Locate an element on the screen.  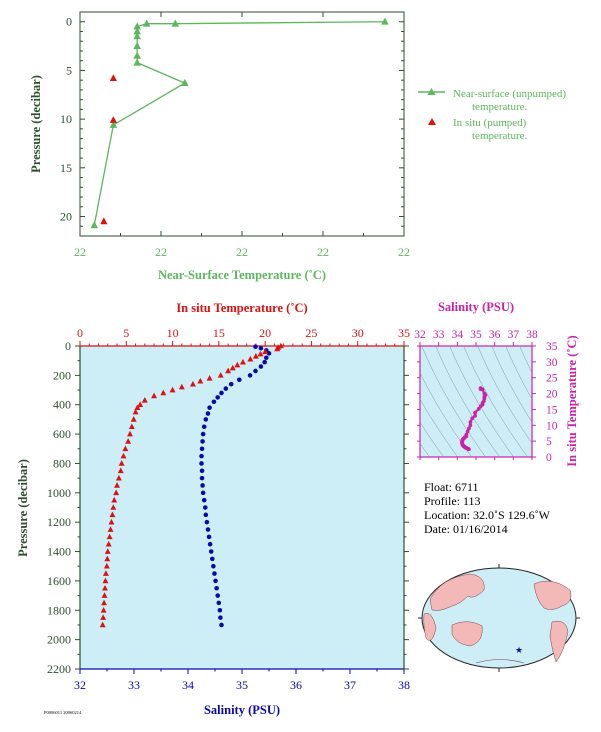
ts-y-tick-label: 30 is located at coordinates (552, 363).